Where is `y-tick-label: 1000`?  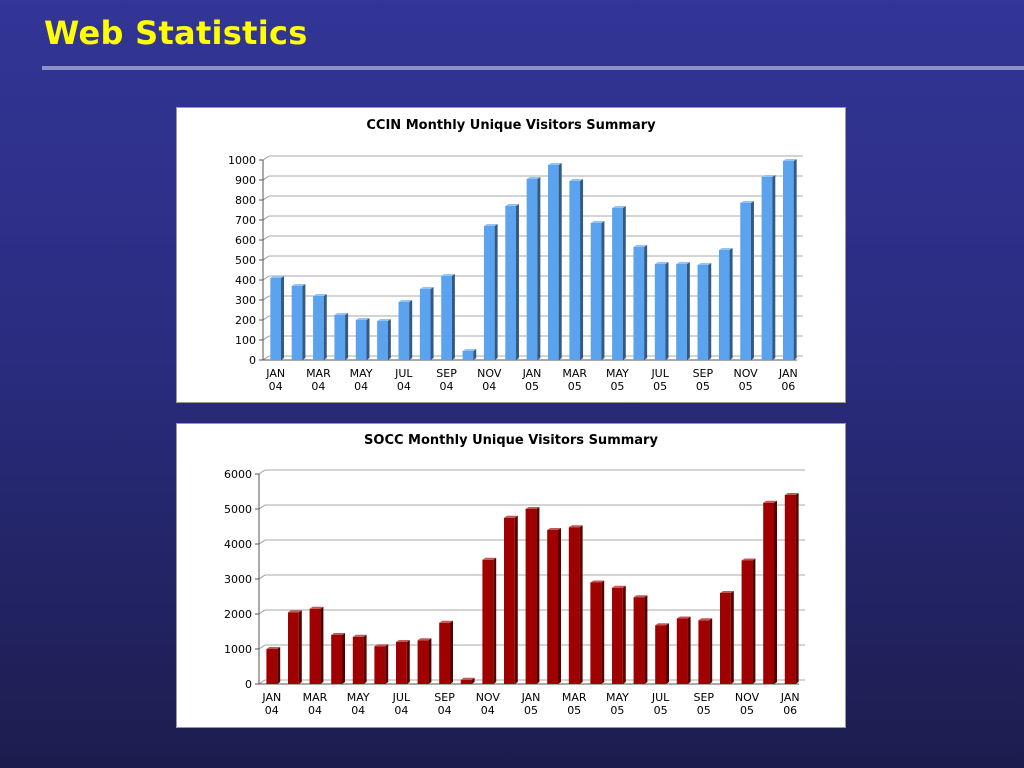
y-tick-label: 1000 is located at coordinates (238, 649).